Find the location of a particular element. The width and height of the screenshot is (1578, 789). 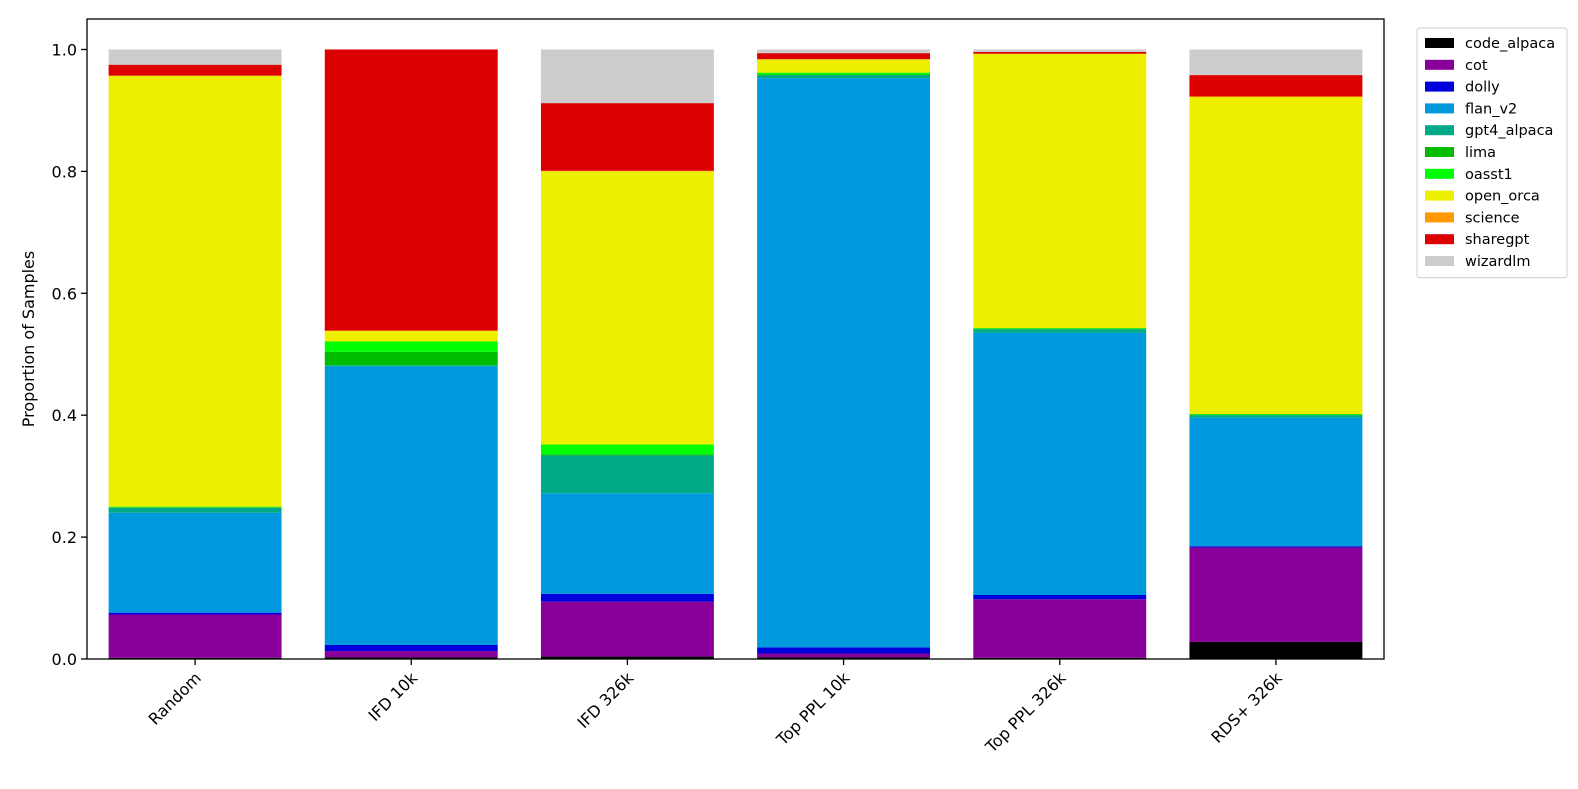

legend-swatch-flan_v2 is located at coordinates (1439, 108).